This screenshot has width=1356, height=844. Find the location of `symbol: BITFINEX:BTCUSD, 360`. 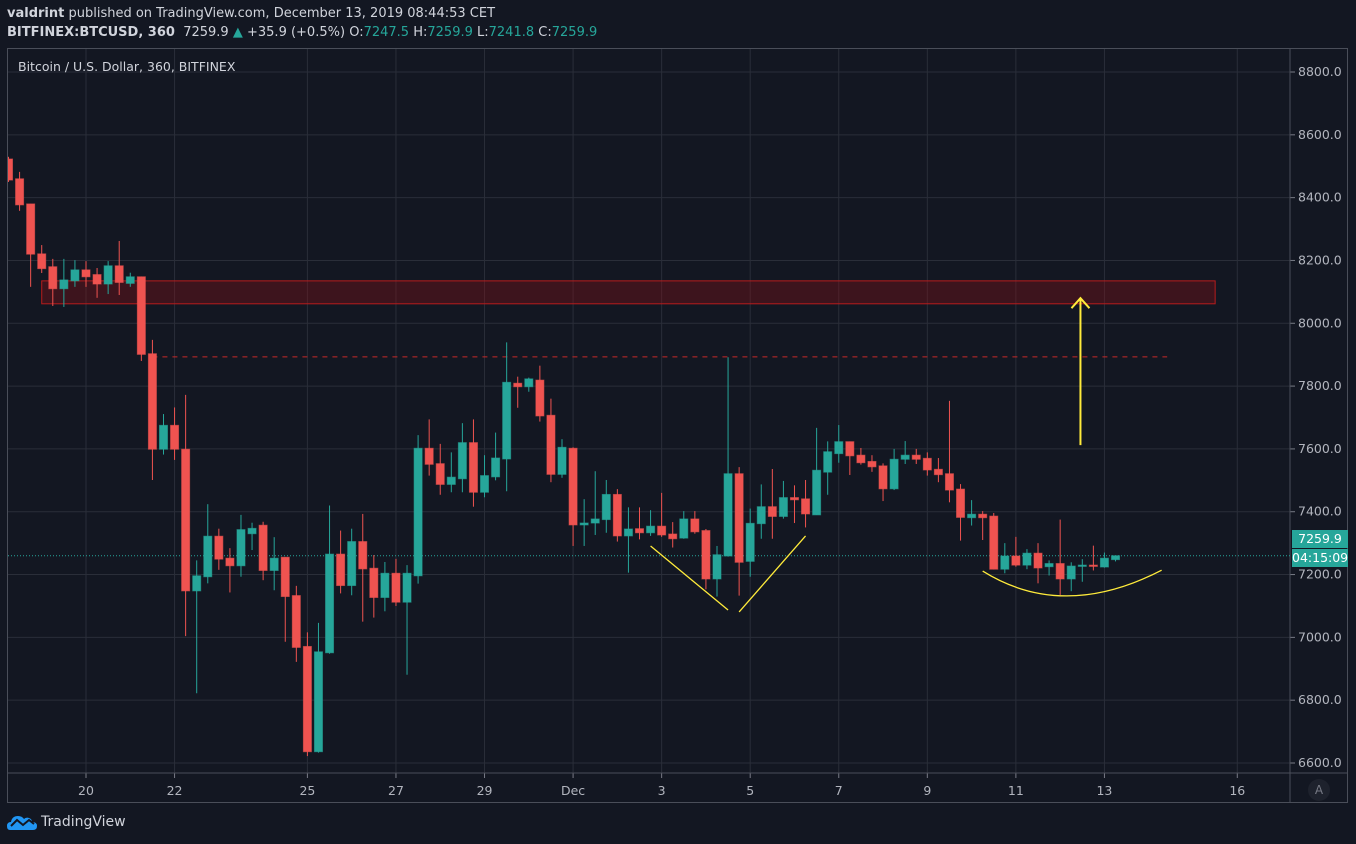

symbol: BITFINEX:BTCUSD, 360 is located at coordinates (91, 32).